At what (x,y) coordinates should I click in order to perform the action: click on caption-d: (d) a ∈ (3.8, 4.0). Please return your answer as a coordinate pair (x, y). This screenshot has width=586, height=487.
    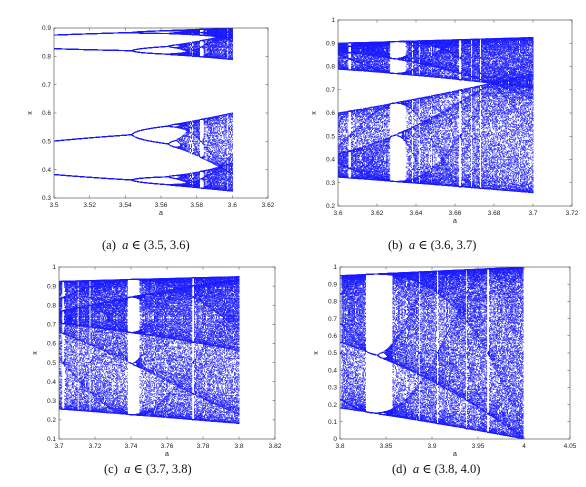
    Looking at the image, I should click on (436, 469).